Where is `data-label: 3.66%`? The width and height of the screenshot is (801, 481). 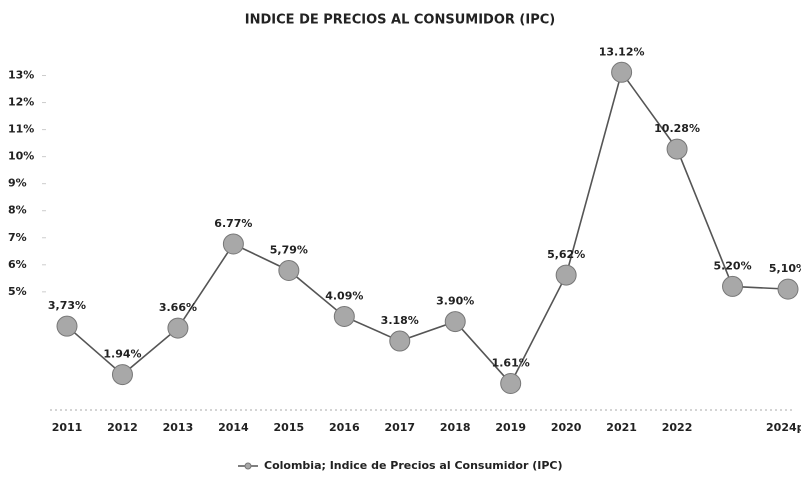 data-label: 3.66% is located at coordinates (178, 307).